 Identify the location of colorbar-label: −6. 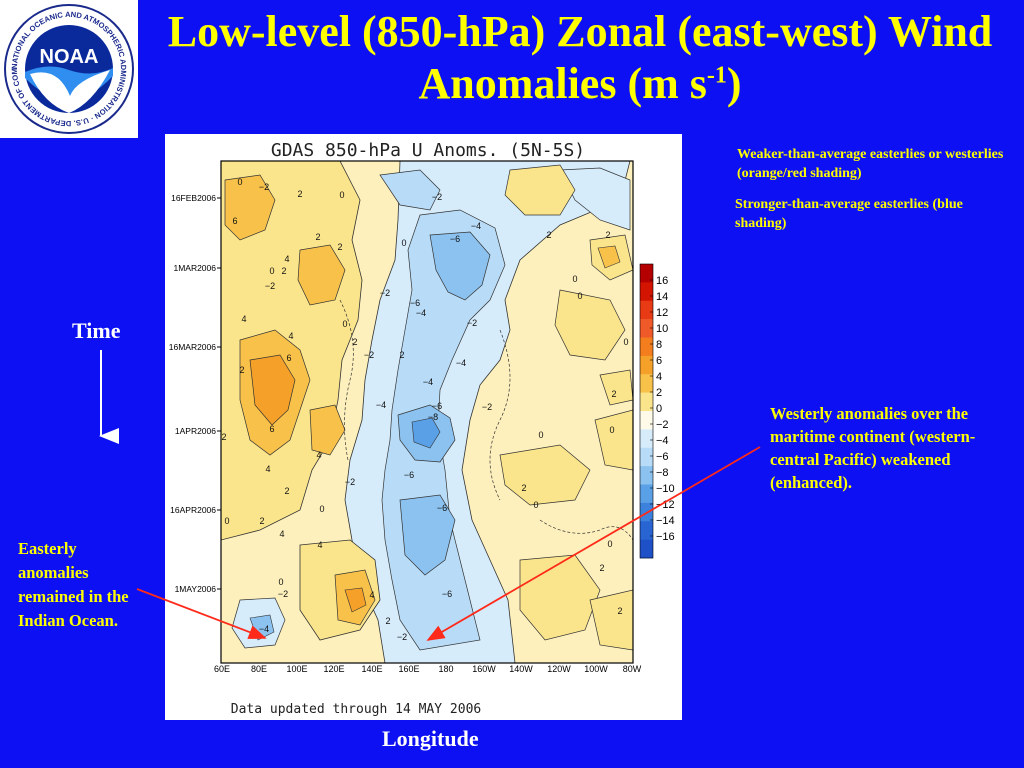
(662, 457).